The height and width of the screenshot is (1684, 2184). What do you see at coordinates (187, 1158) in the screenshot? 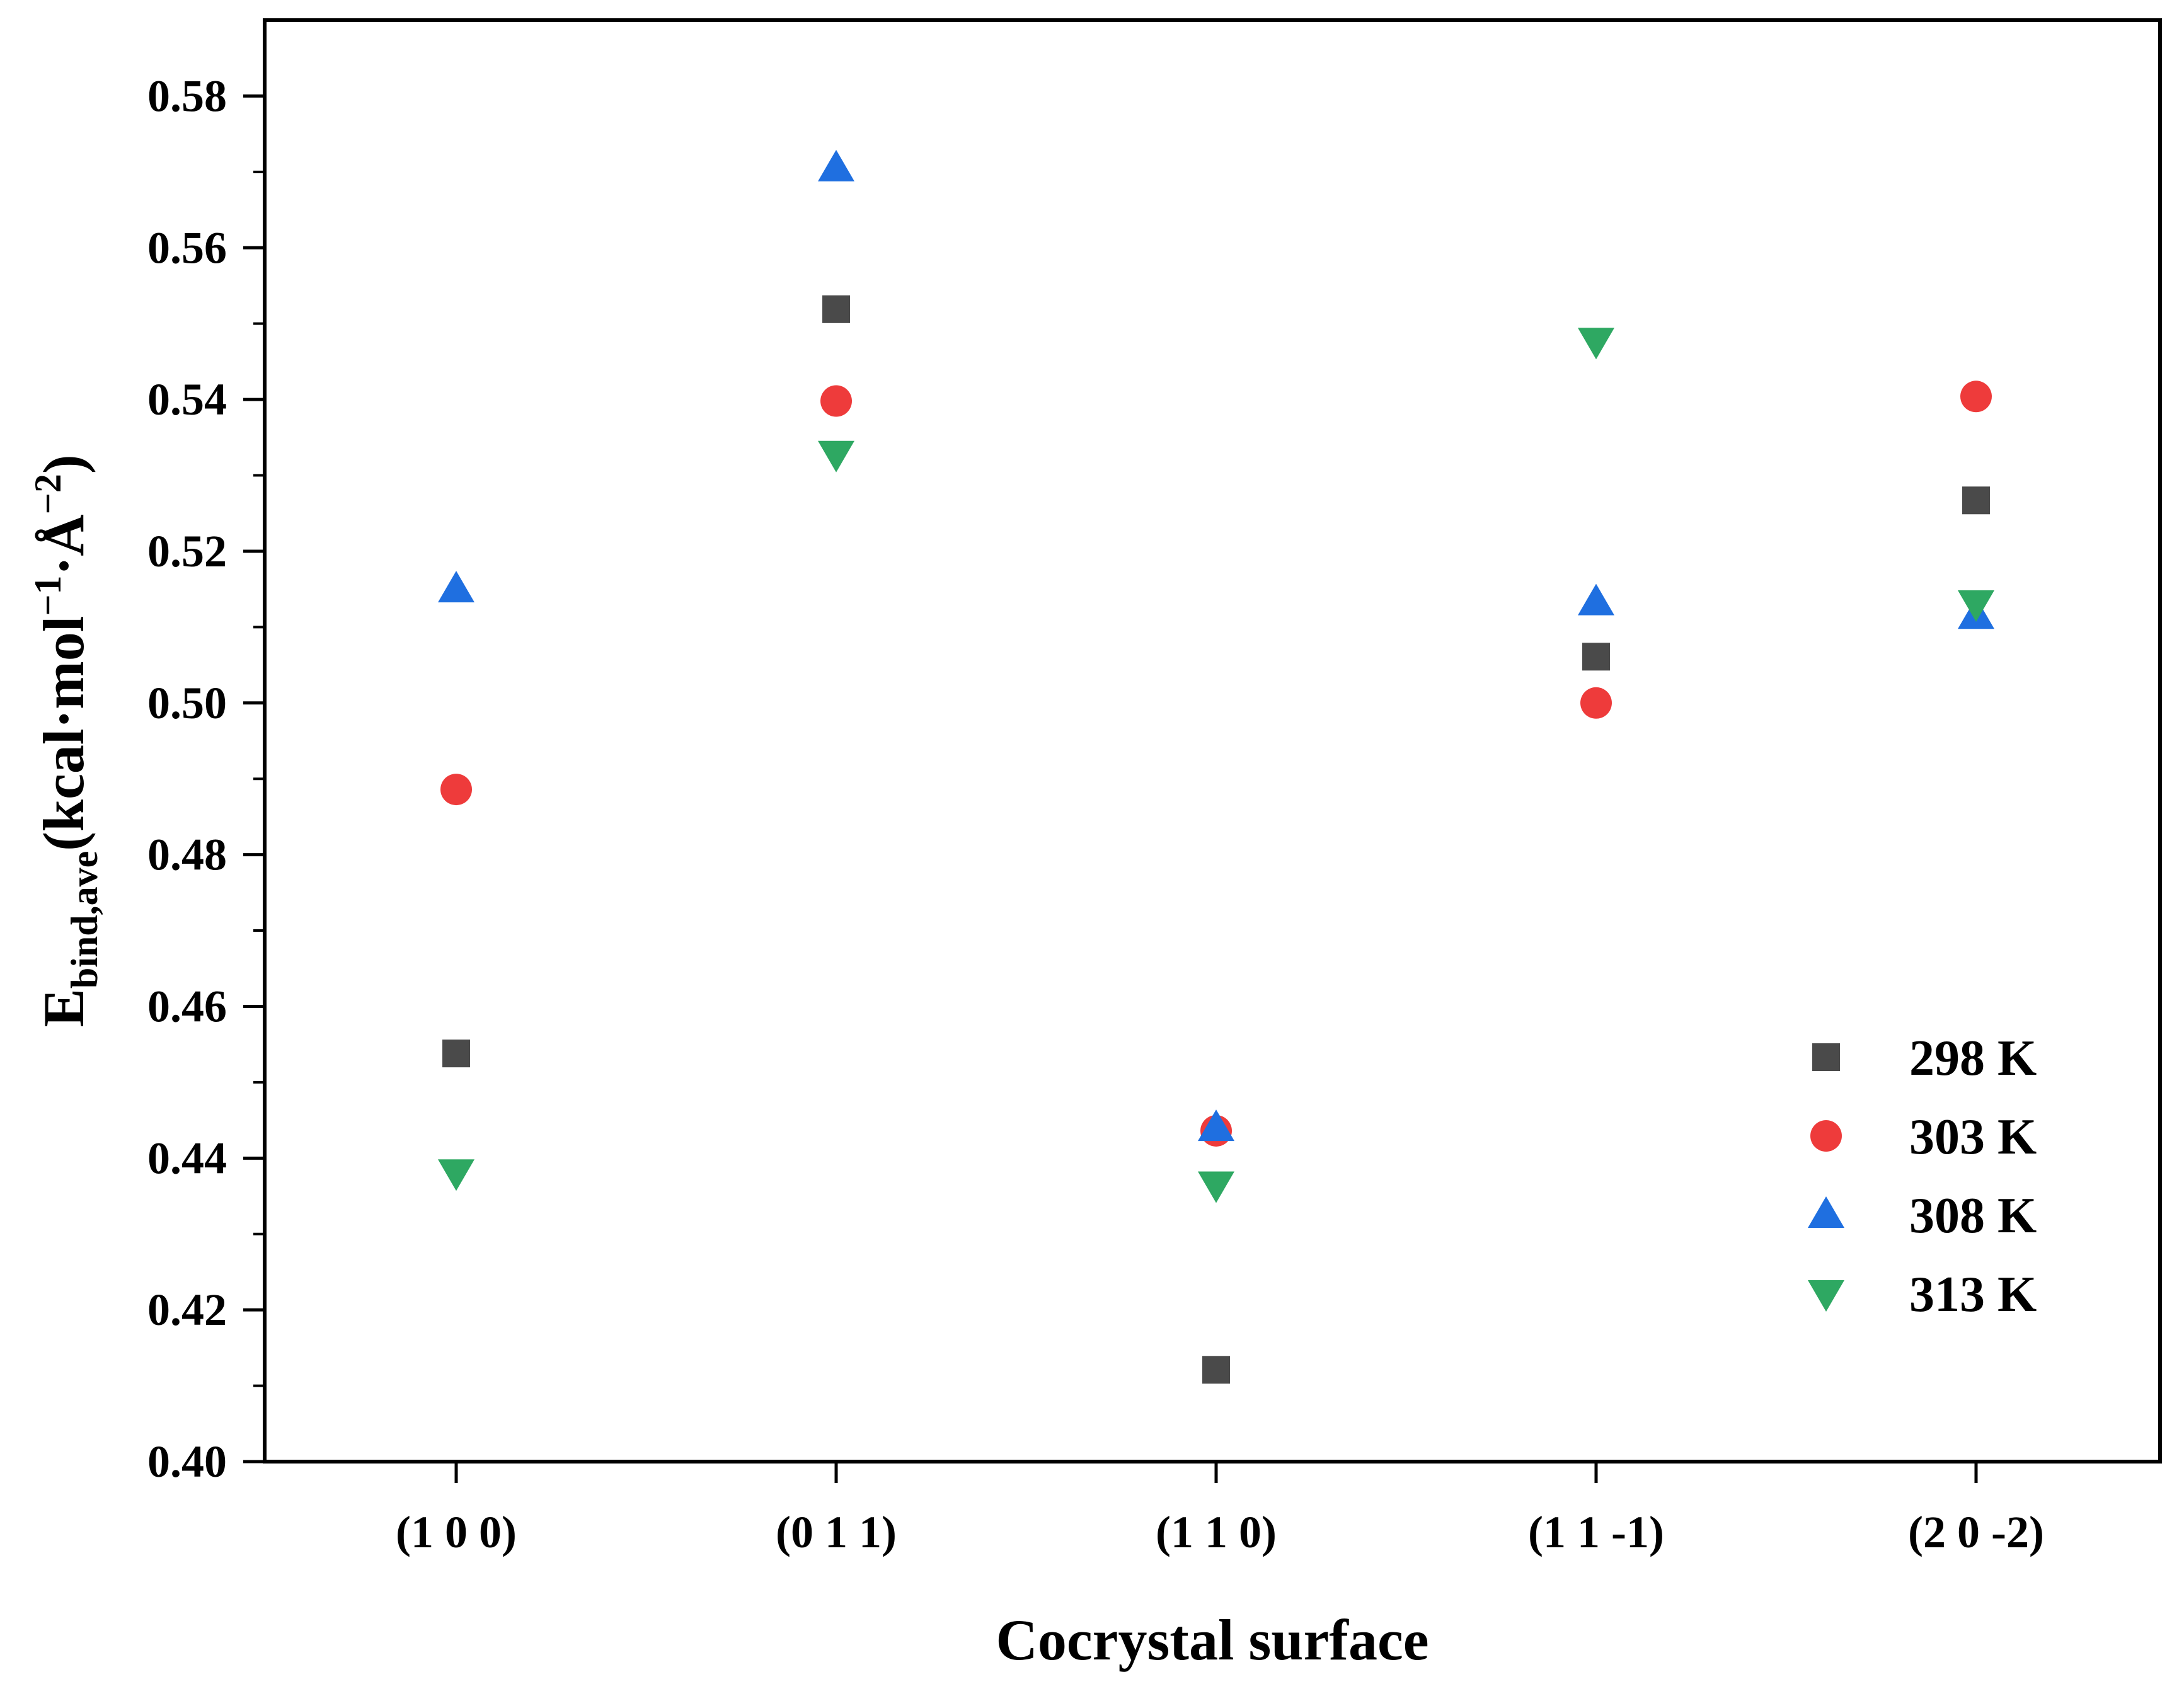
I see `y-tick-label: 0.44` at bounding box center [187, 1158].